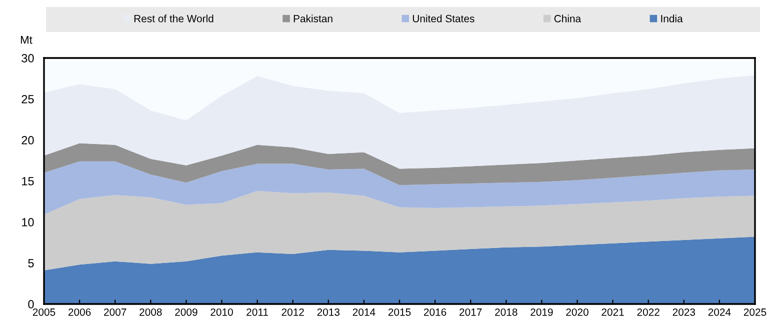 The image size is (780, 333). What do you see at coordinates (471, 312) in the screenshot?
I see `x-tick-label: 2017` at bounding box center [471, 312].